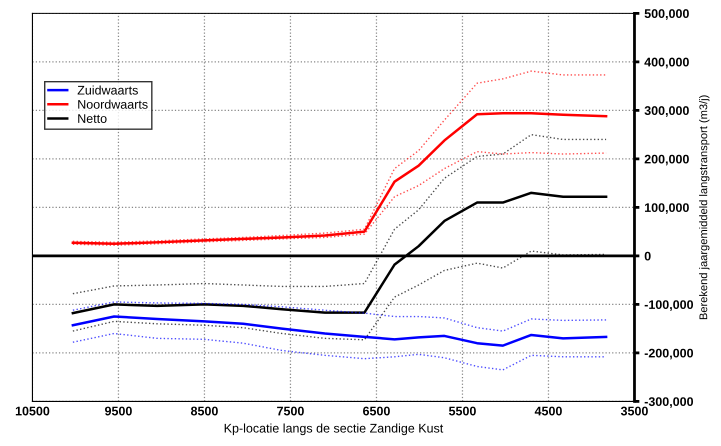 This screenshot has height=446, width=721. Describe the element at coordinates (666, 63) in the screenshot. I see `y-tick-label: 400,000` at that location.